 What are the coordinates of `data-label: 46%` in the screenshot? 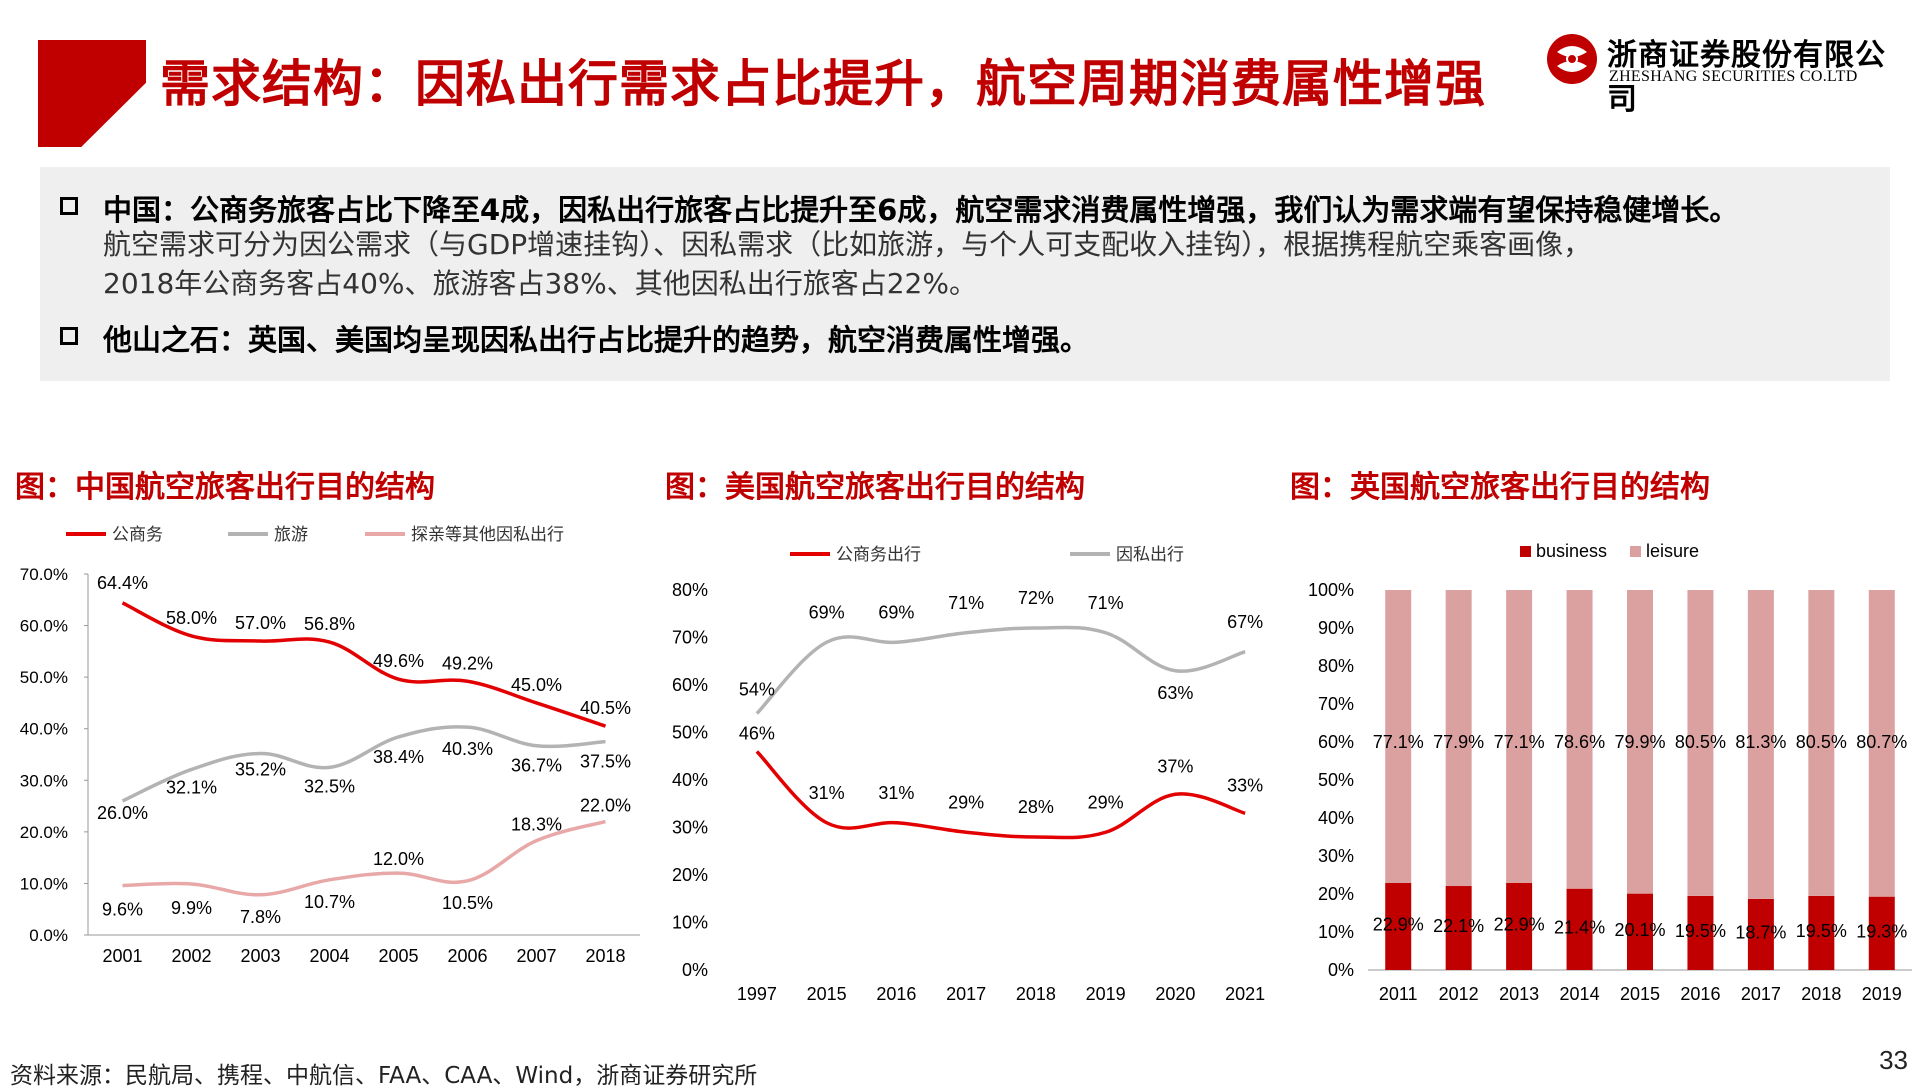 It's located at (757, 734).